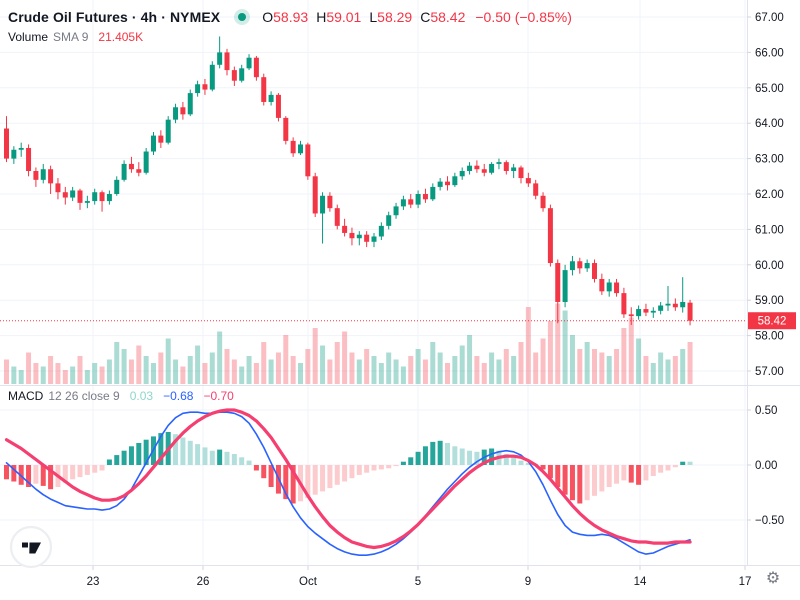  Describe the element at coordinates (766, 411) in the screenshot. I see `svg-text: 0.50` at that location.